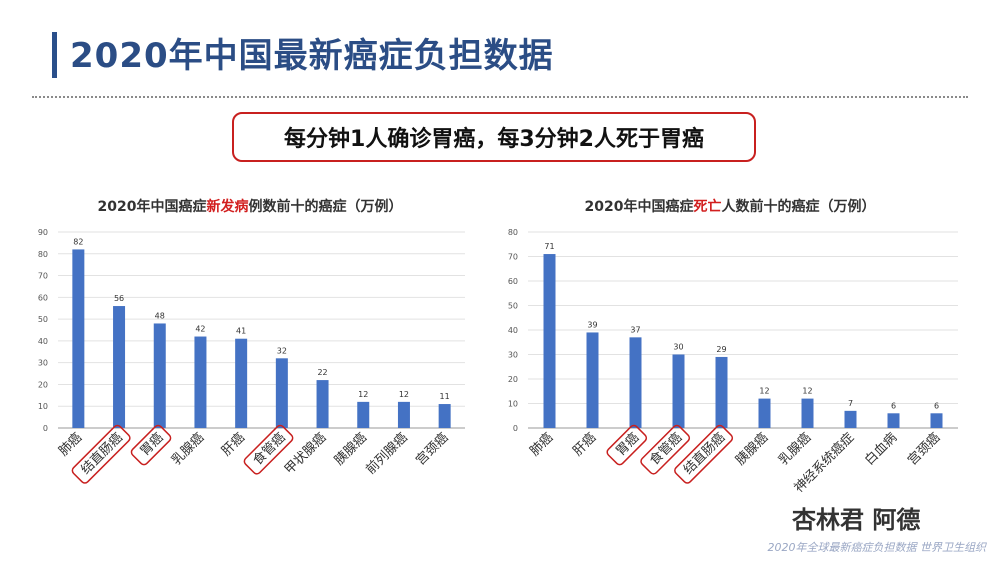  What do you see at coordinates (751, 449) in the screenshot?
I see `chart-2-category-label: 胰腺癌` at bounding box center [751, 449].